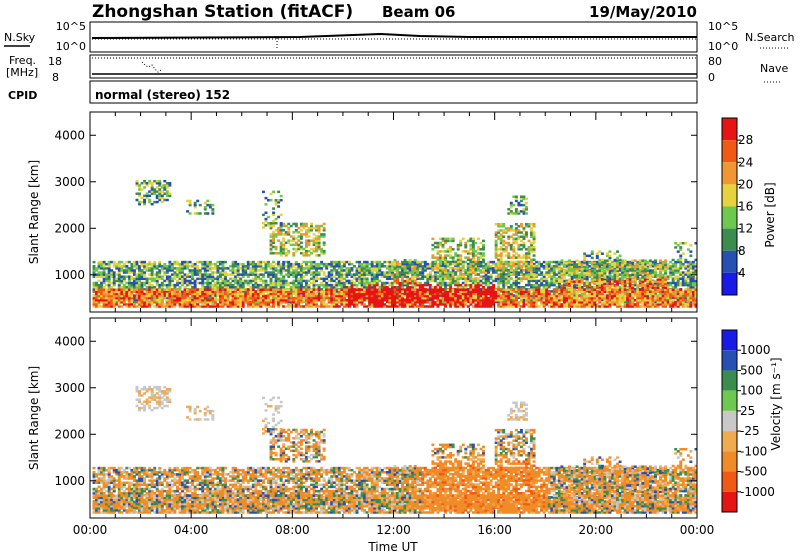 Image resolution: width=800 pixels, height=554 pixels. Describe the element at coordinates (776, 403) in the screenshot. I see `velocity-colorbar-label: Velocity [m s⁻¹]` at that location.